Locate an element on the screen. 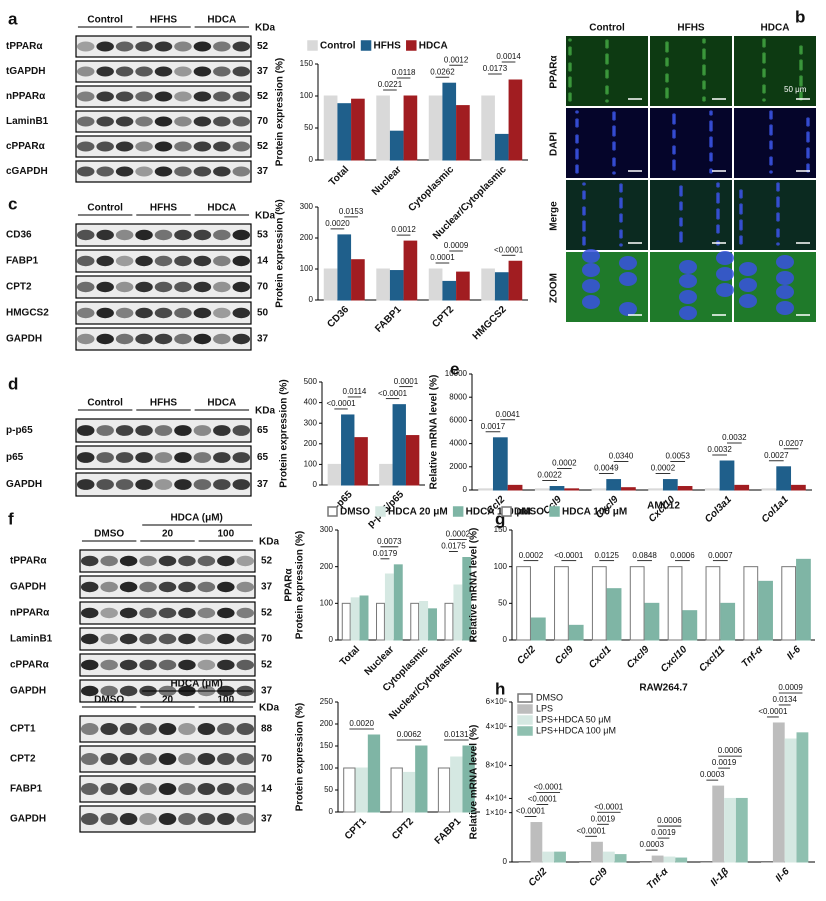 The height and width of the screenshot is (901, 826). blot-group: HFHS is located at coordinates (164, 208).